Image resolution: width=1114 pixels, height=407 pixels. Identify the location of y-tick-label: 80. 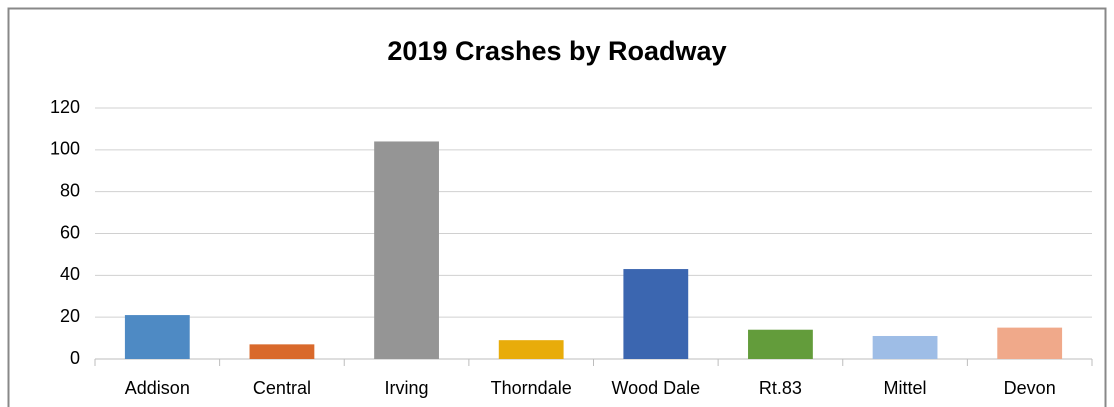
(70, 190).